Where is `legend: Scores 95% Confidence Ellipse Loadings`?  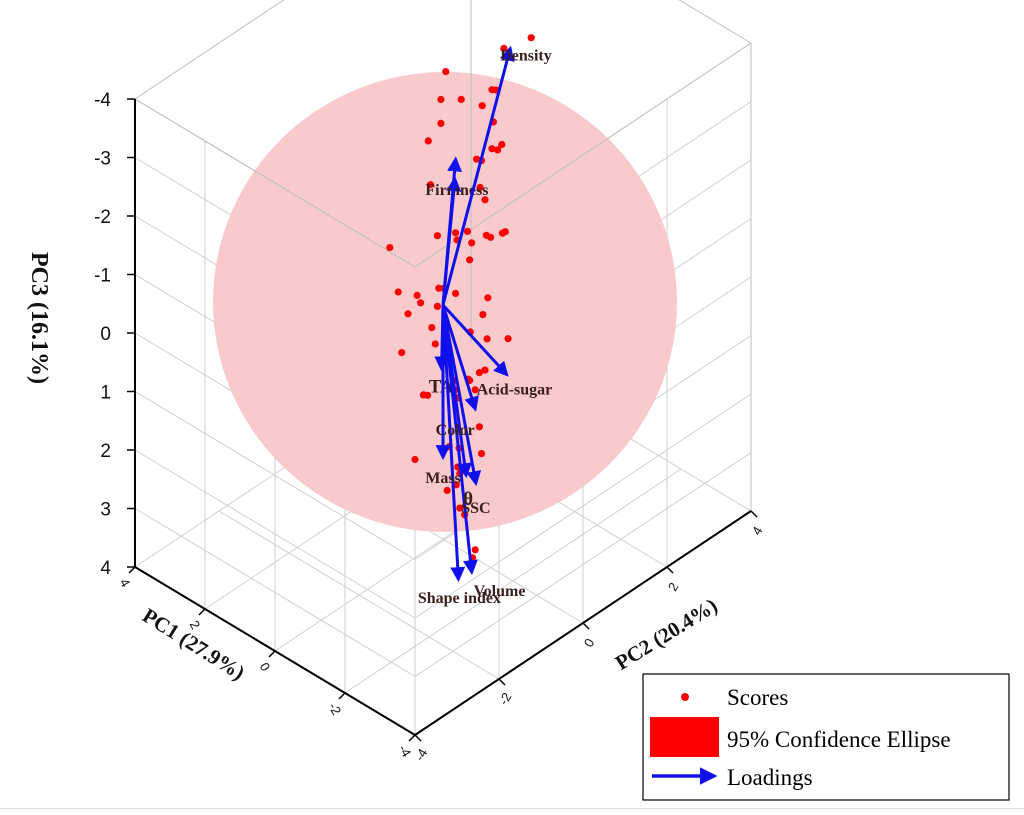 legend: Scores 95% Confidence Ellipse Loadings is located at coordinates (826, 737).